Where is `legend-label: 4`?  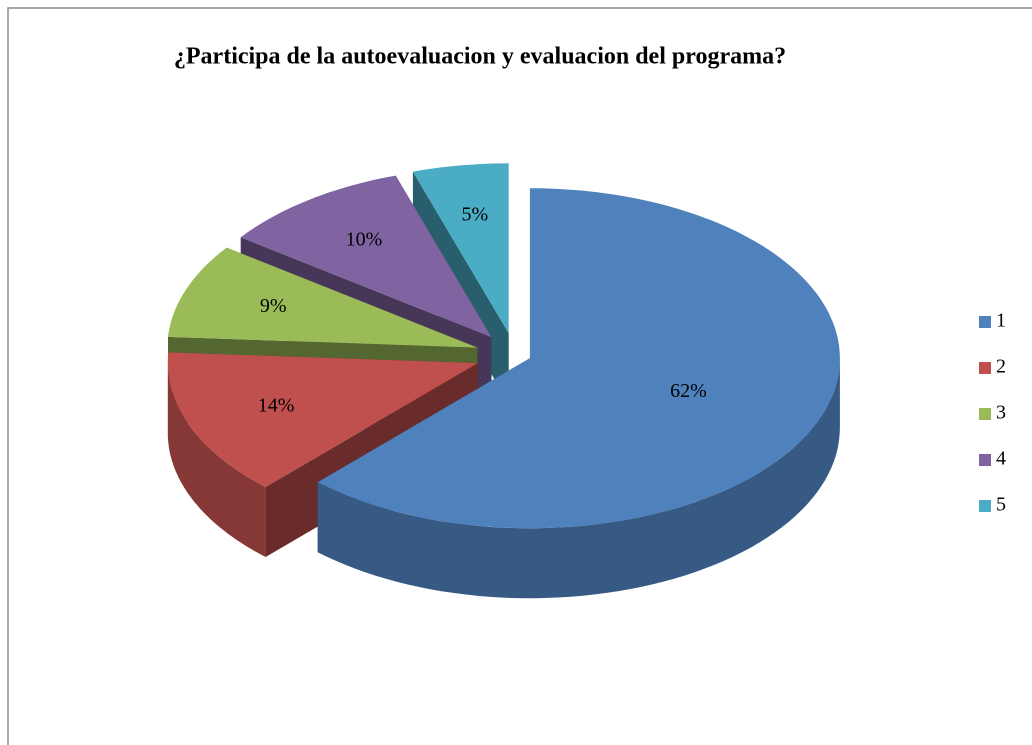 legend-label: 4 is located at coordinates (1001, 459).